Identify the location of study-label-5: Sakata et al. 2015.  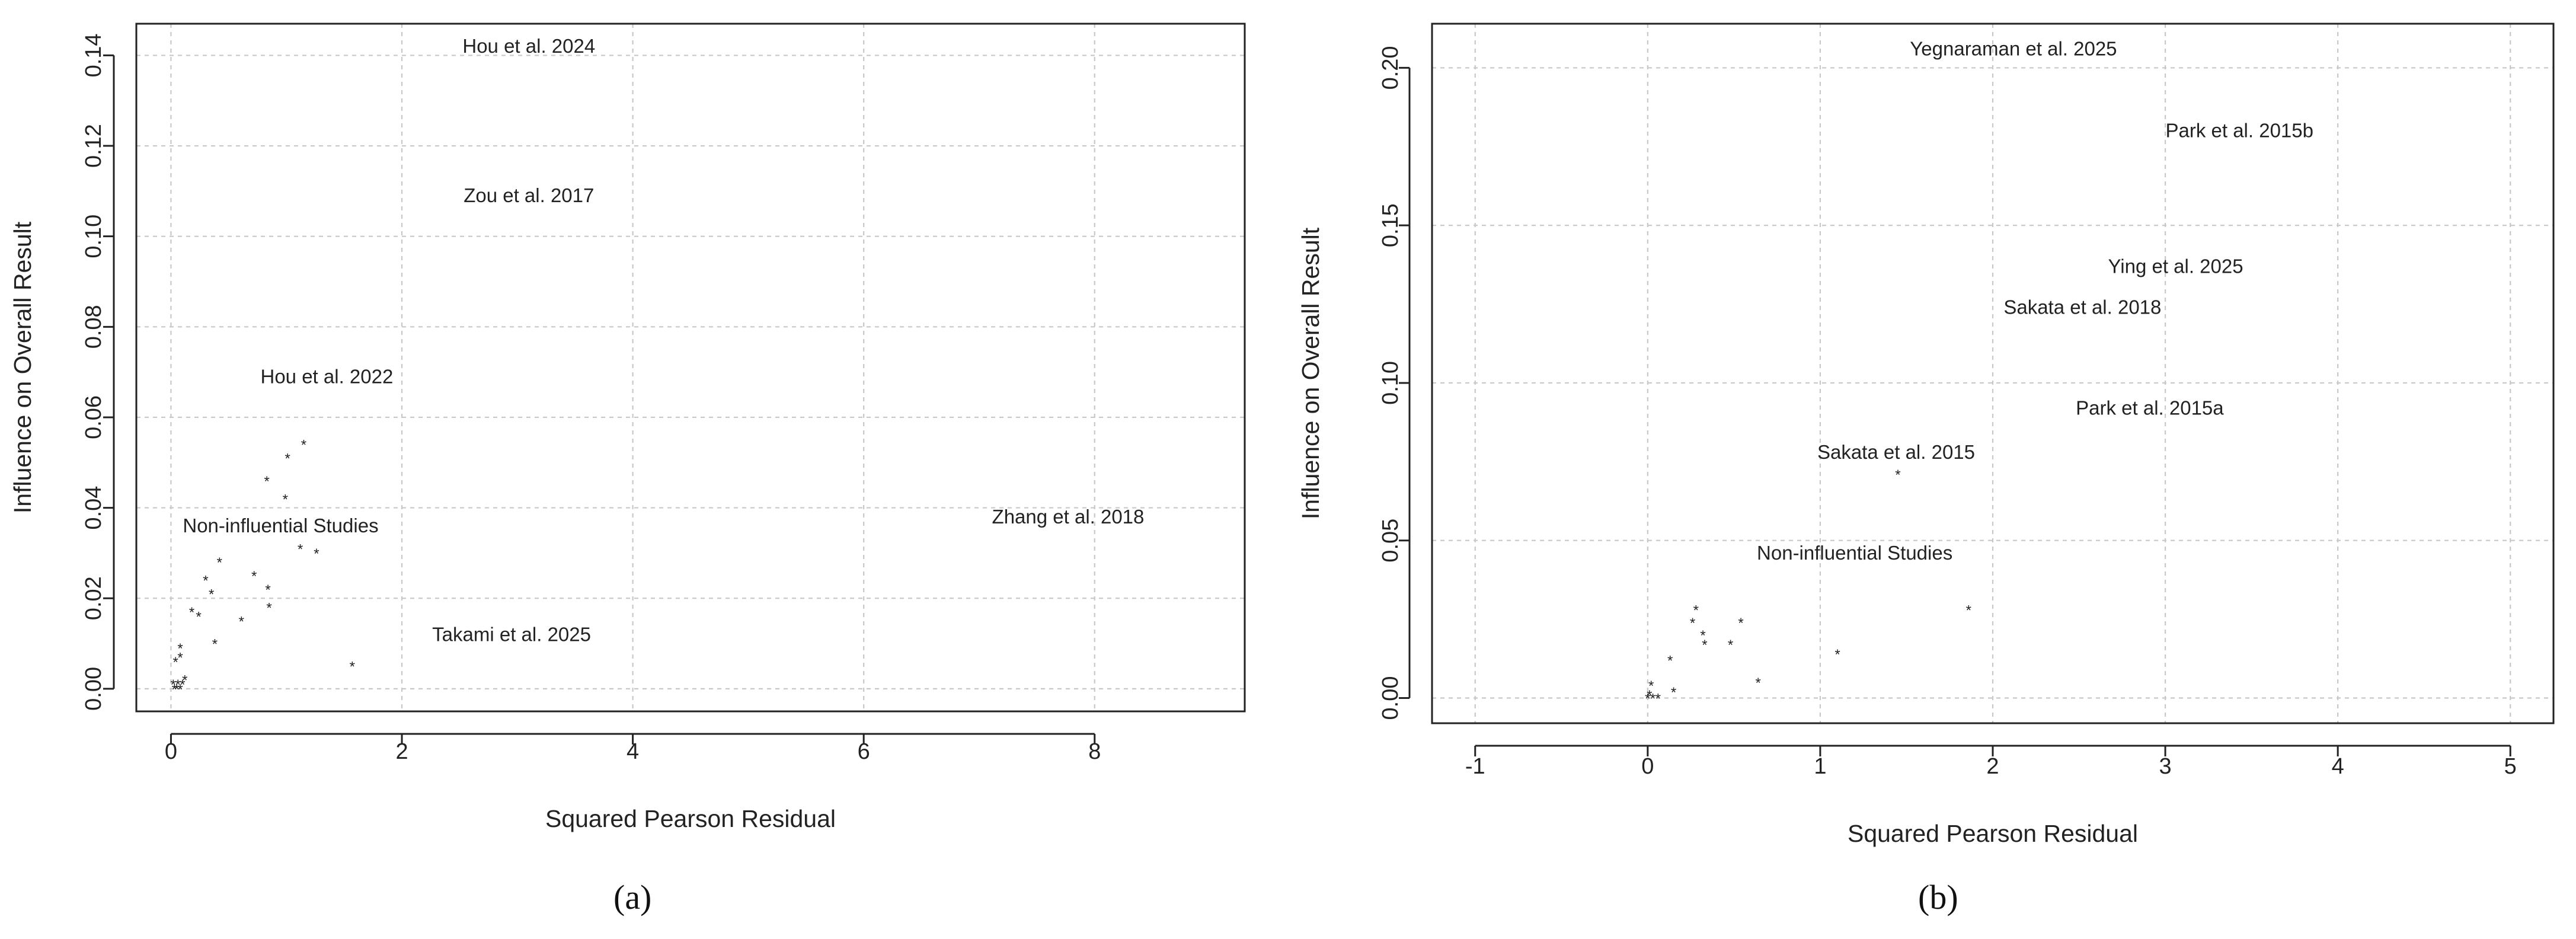
(1896, 452).